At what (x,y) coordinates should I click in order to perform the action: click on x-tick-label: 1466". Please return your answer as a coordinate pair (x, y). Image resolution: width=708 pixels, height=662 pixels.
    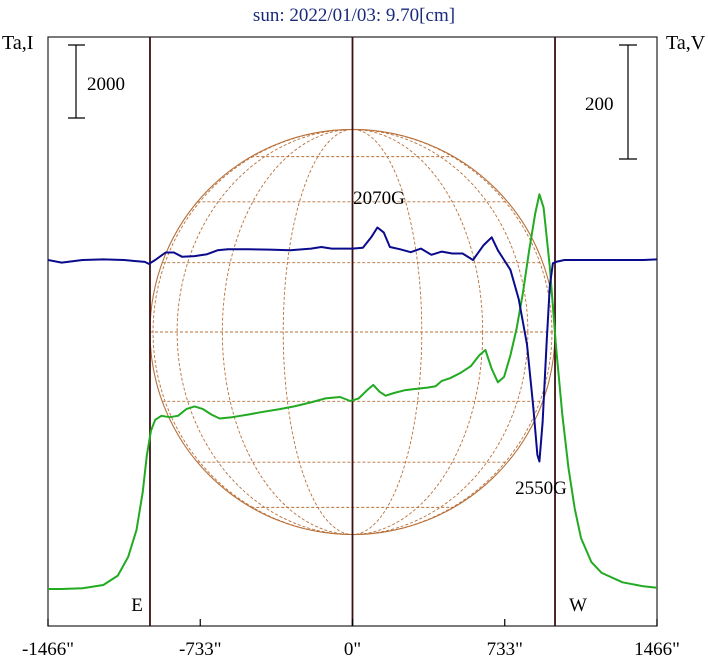
    Looking at the image, I should click on (657, 649).